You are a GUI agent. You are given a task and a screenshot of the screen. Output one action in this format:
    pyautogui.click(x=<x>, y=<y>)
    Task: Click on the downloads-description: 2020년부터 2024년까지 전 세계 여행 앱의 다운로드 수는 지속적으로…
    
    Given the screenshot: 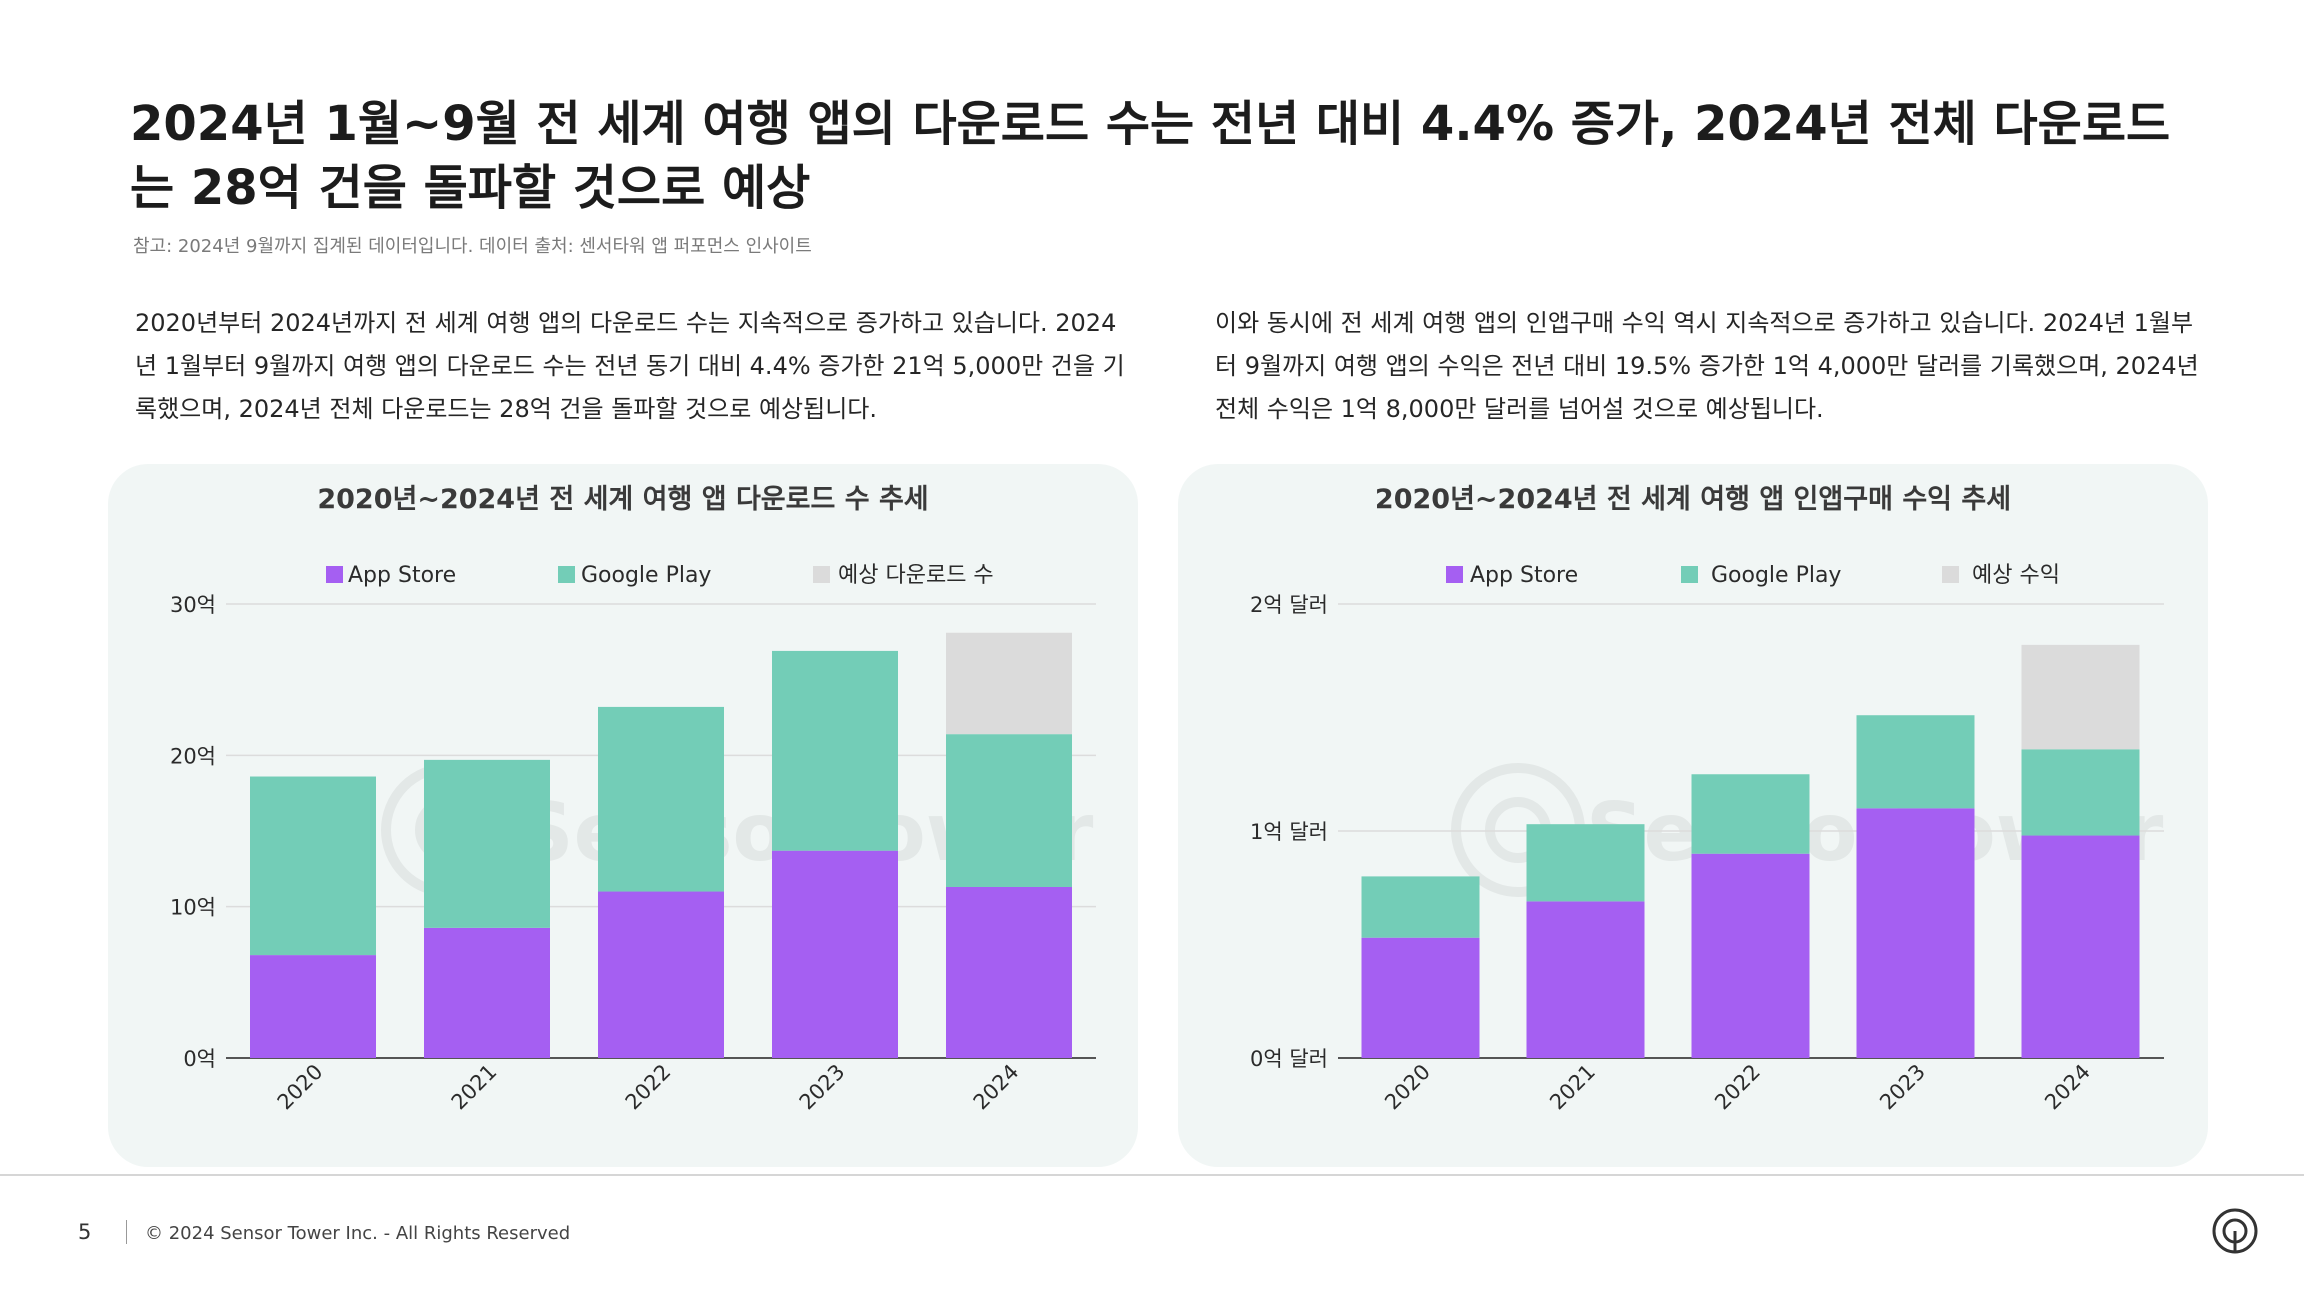 What is the action you would take?
    pyautogui.click(x=630, y=366)
    